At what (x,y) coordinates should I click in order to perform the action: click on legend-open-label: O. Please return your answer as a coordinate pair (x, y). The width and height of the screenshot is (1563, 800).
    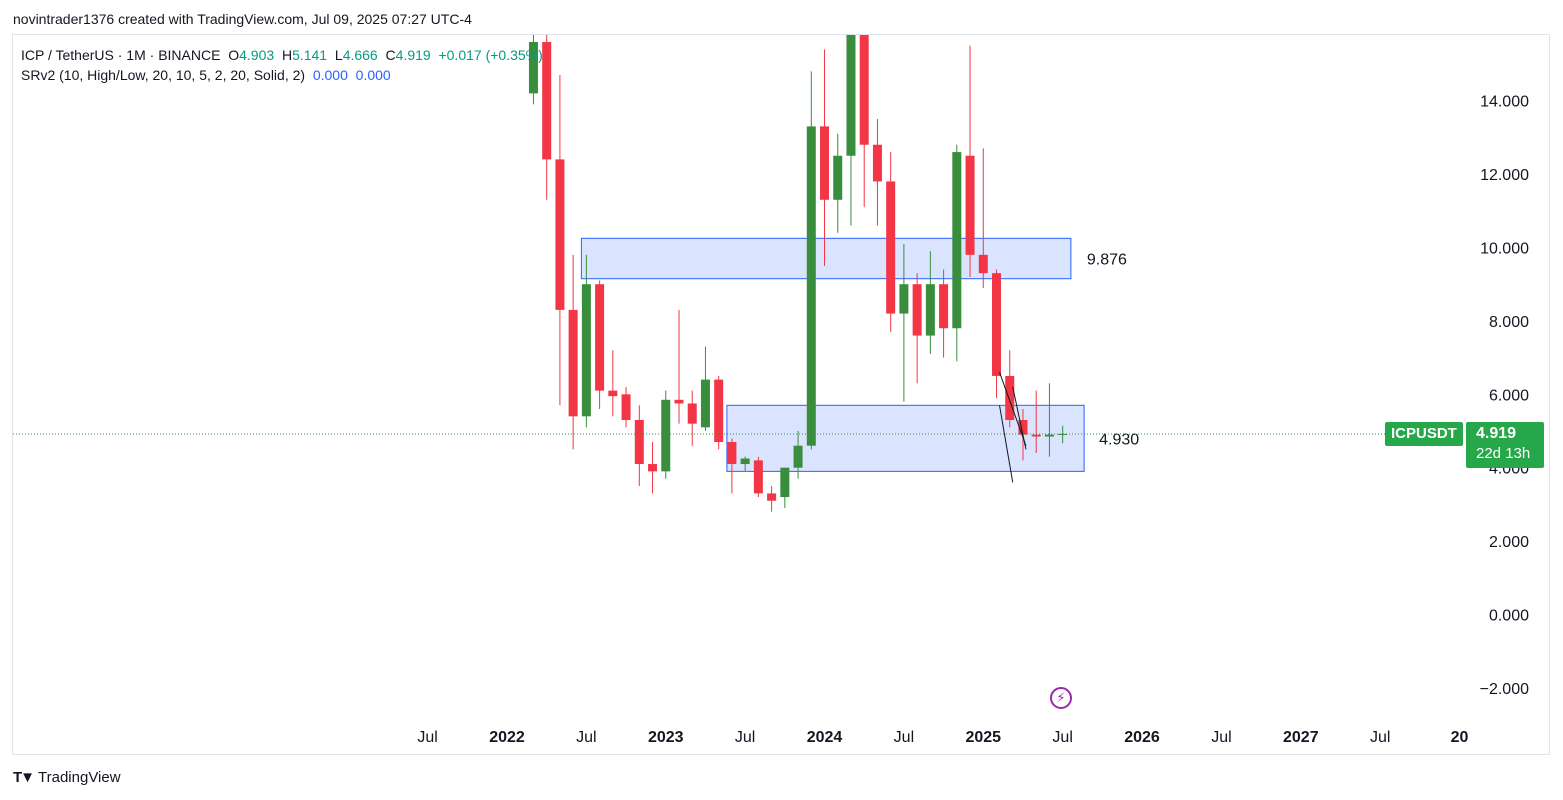
    Looking at the image, I should click on (234, 55).